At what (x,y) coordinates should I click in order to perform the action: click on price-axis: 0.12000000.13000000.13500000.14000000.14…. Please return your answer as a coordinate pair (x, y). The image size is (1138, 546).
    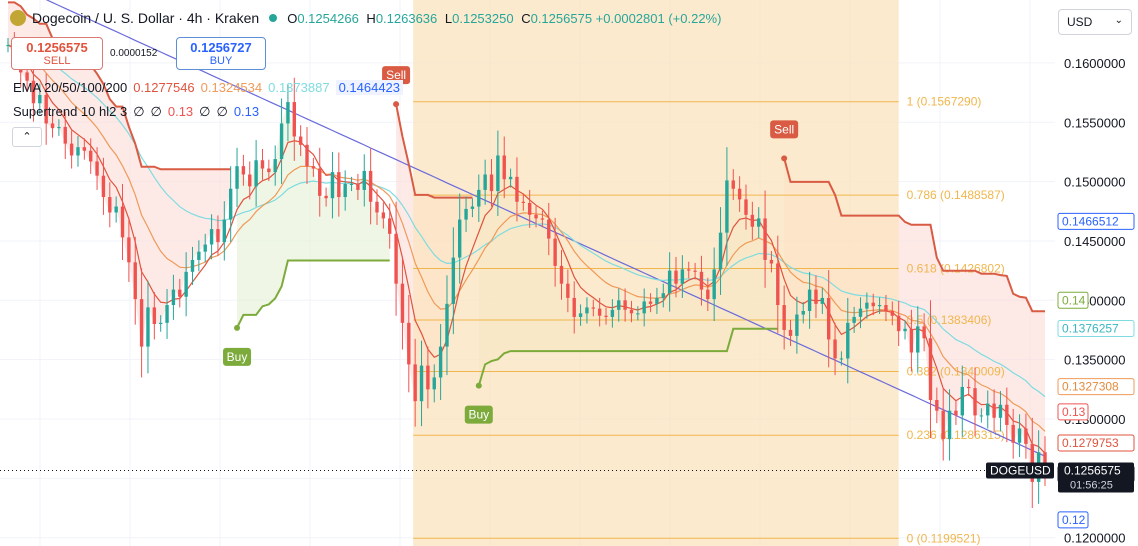
    Looking at the image, I should click on (1062, 273).